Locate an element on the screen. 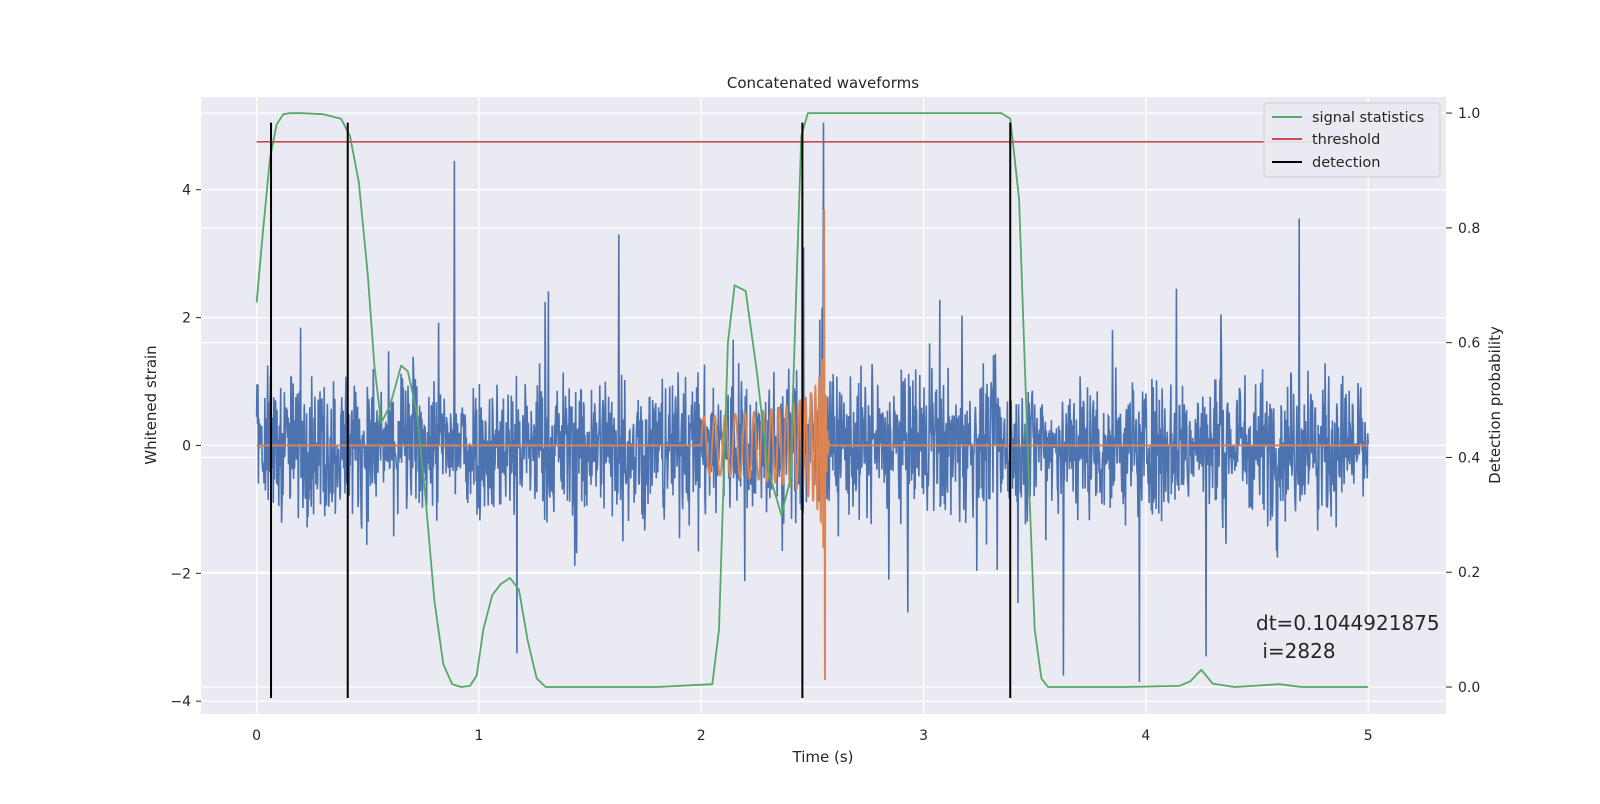 This screenshot has height=804, width=1600. y-axis-label: Whitened strain is located at coordinates (151, 404).